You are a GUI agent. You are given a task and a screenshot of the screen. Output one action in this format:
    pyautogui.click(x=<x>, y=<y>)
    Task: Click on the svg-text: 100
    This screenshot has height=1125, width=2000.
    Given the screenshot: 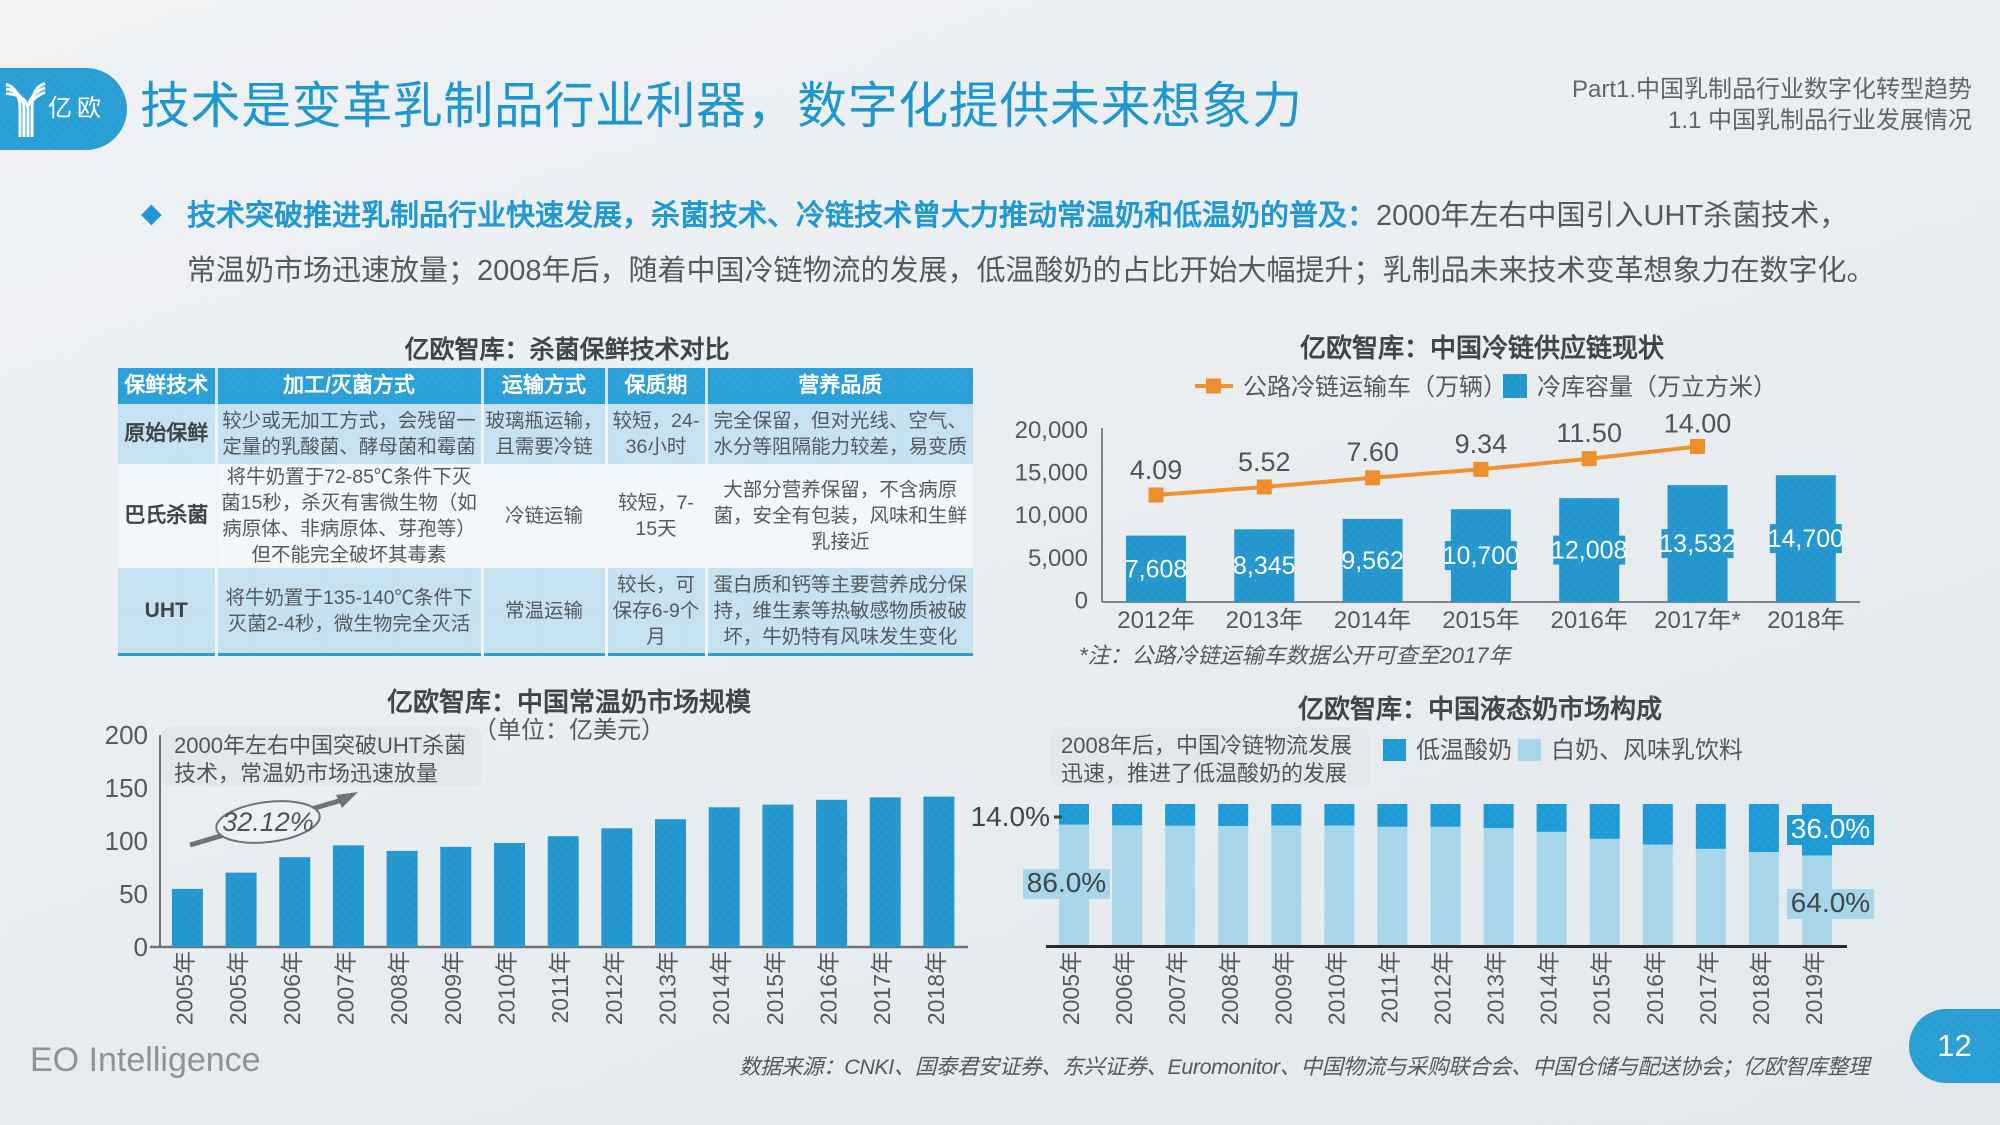 What is the action you would take?
    pyautogui.click(x=126, y=841)
    